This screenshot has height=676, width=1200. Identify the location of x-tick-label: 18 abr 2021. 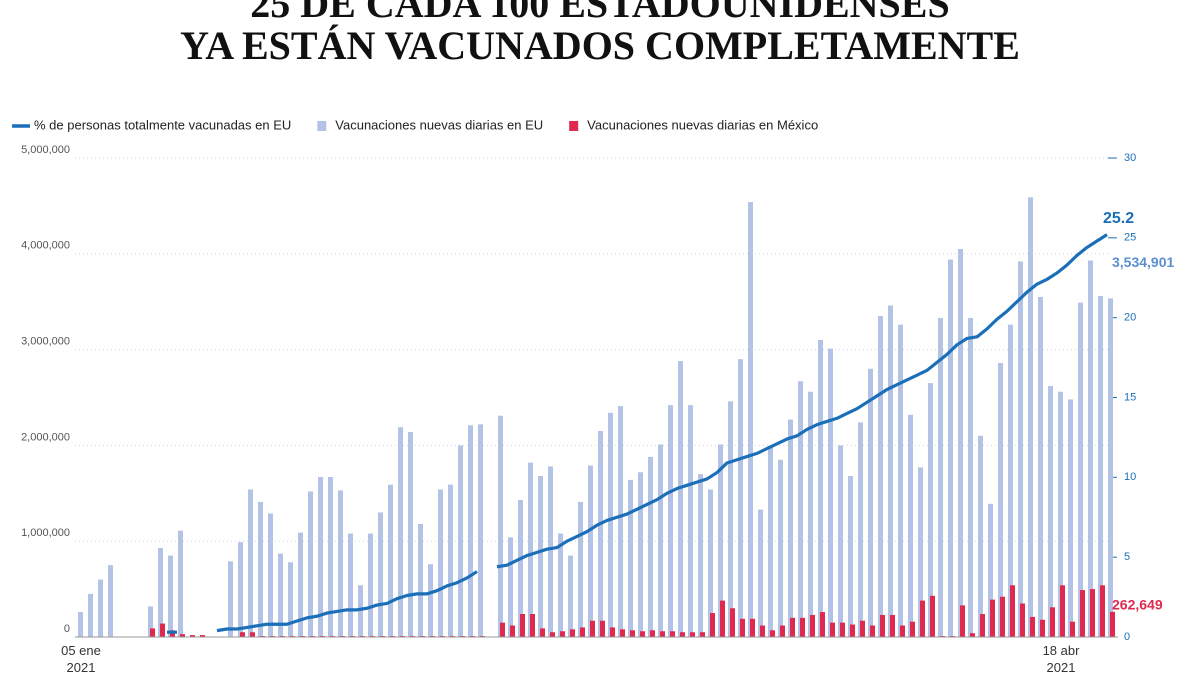
(1061, 659).